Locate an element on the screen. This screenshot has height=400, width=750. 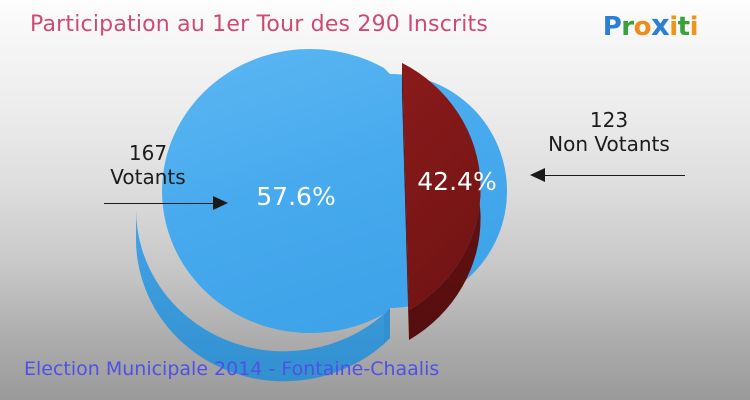
slice-non-votants-face is located at coordinates (441, 186).